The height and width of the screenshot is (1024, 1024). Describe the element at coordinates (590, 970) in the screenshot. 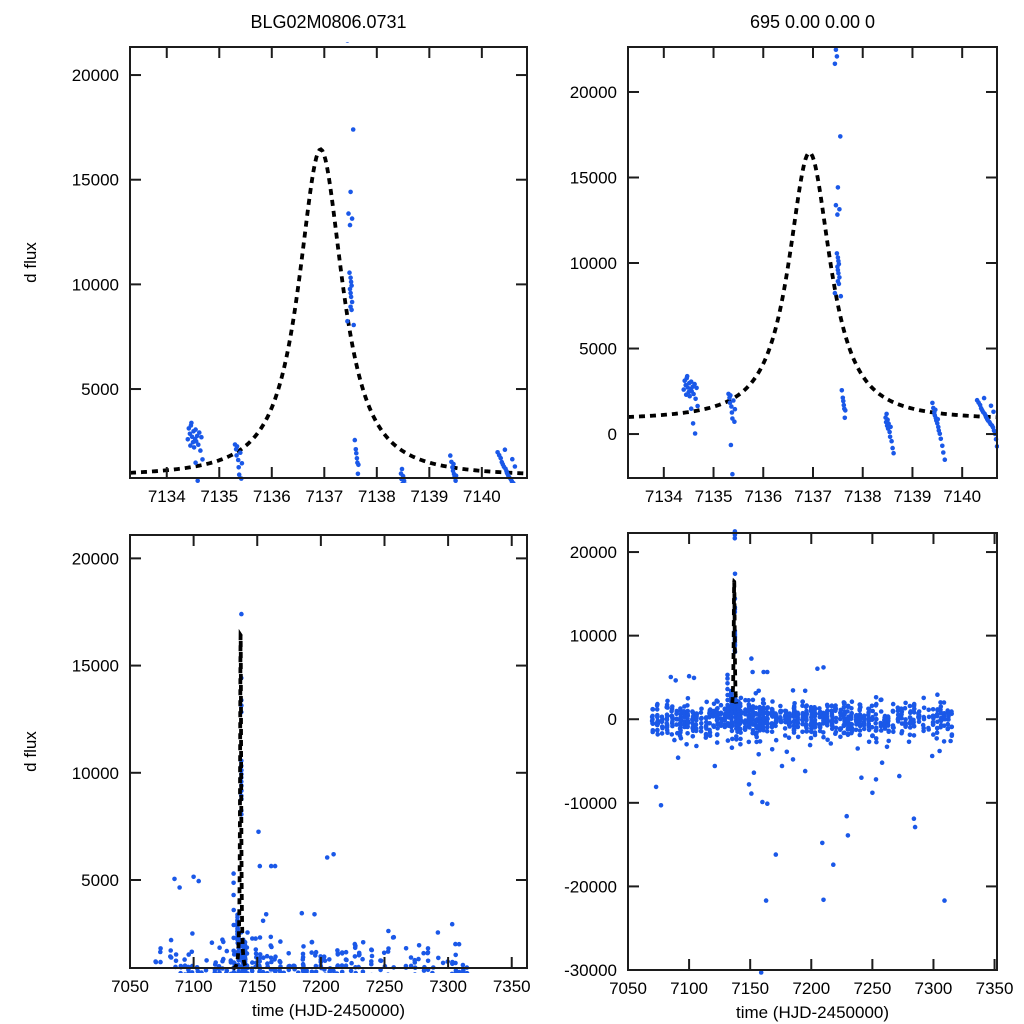

I see `y-tick-label: -30000` at that location.